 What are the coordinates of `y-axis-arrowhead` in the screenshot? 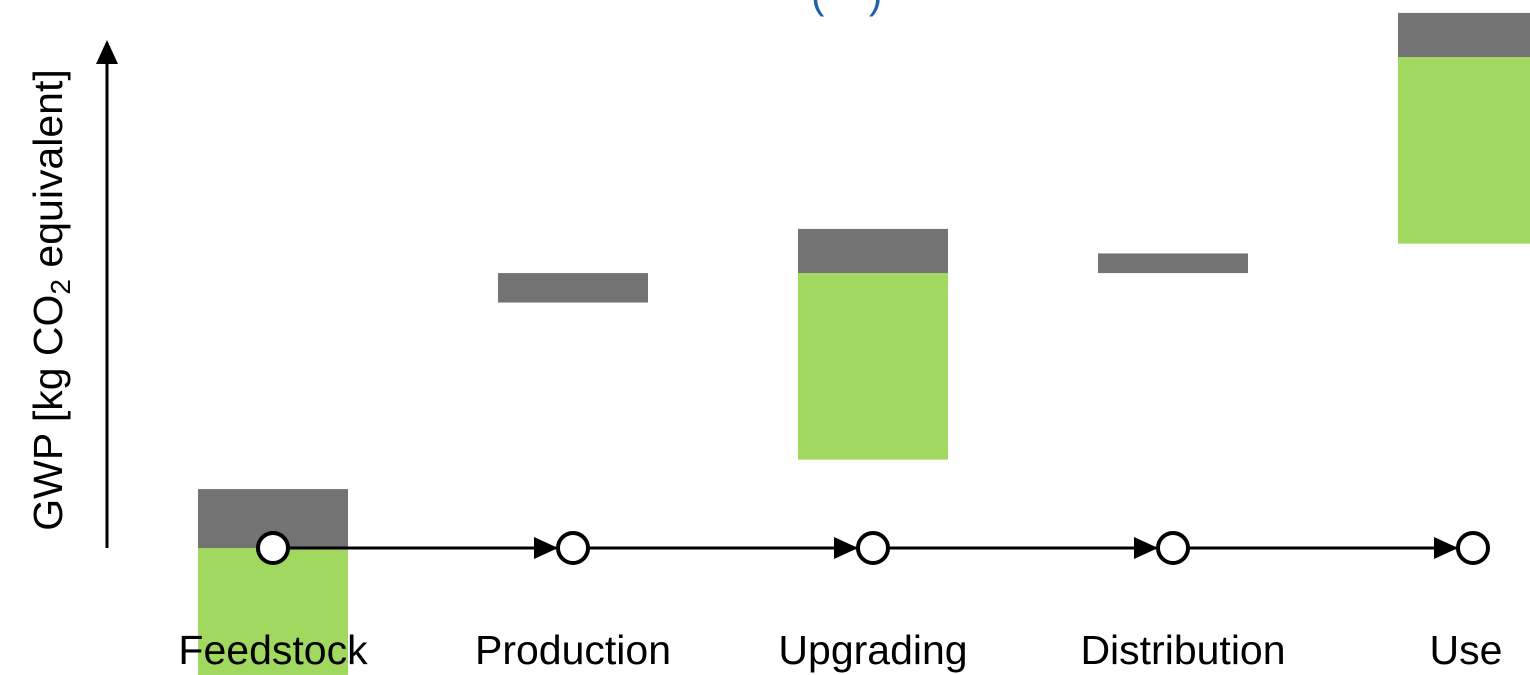 It's located at (107, 52).